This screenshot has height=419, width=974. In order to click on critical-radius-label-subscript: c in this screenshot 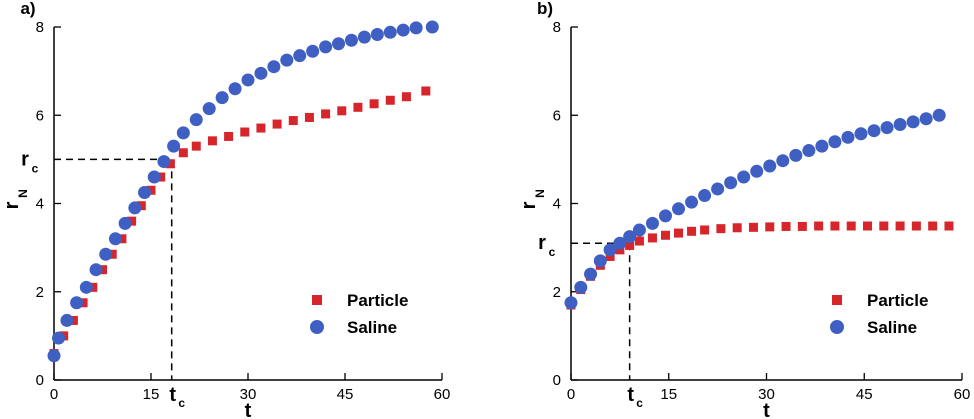, I will do `click(552, 252)`.